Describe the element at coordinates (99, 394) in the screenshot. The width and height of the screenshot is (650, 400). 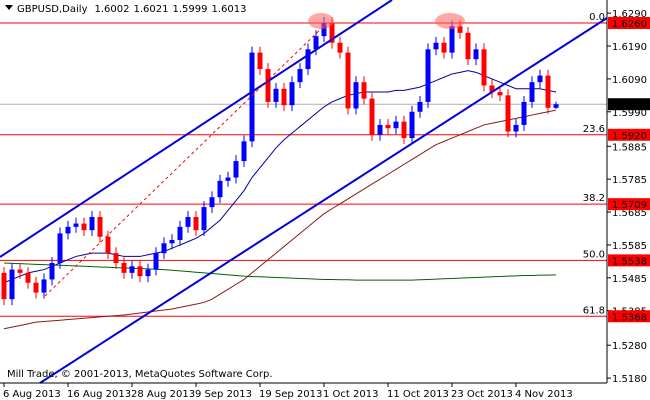
I see `x-tick-label: 16 Aug 2013` at that location.